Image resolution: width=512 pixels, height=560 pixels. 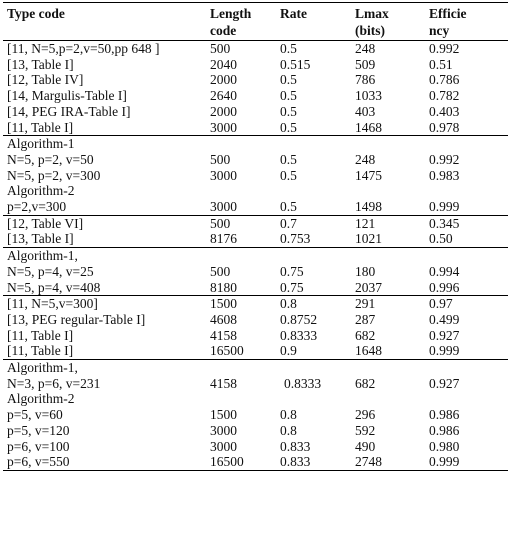 I want to click on cell-efficiency: 0.786, so click(x=444, y=80).